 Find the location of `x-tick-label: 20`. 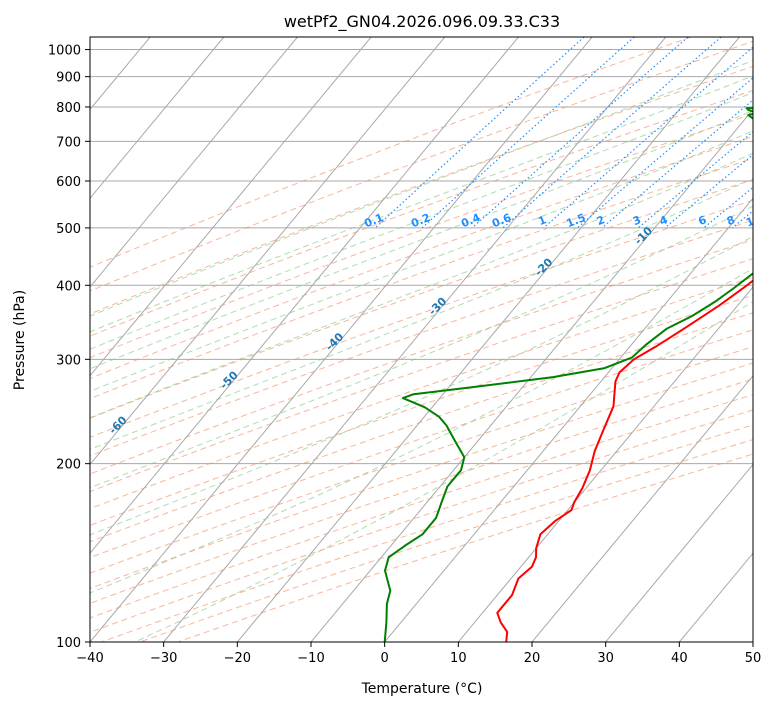

x-tick-label: 20 is located at coordinates (532, 658).